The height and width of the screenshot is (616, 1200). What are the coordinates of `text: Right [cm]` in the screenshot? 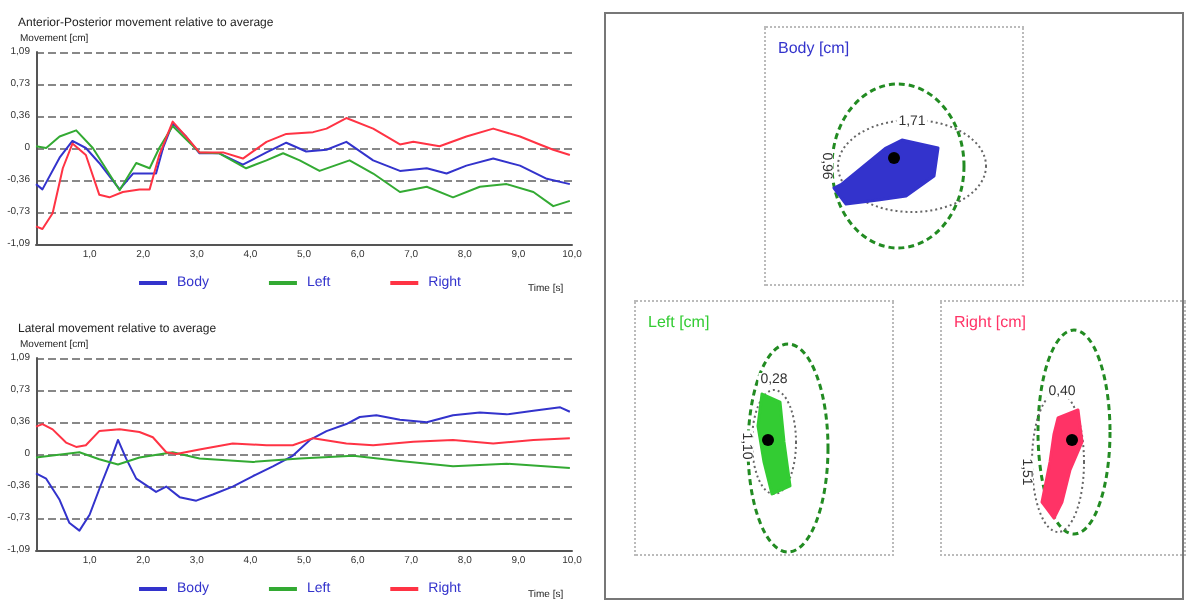 It's located at (990, 322).